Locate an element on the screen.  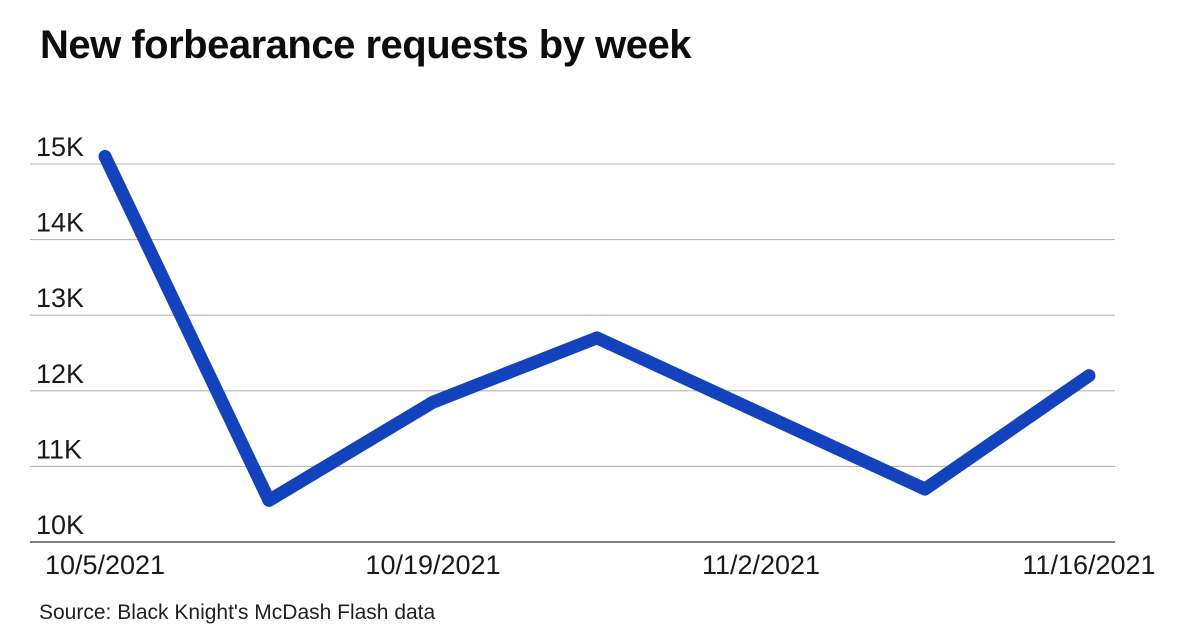
y-tick-label: 12K is located at coordinates (60, 374).